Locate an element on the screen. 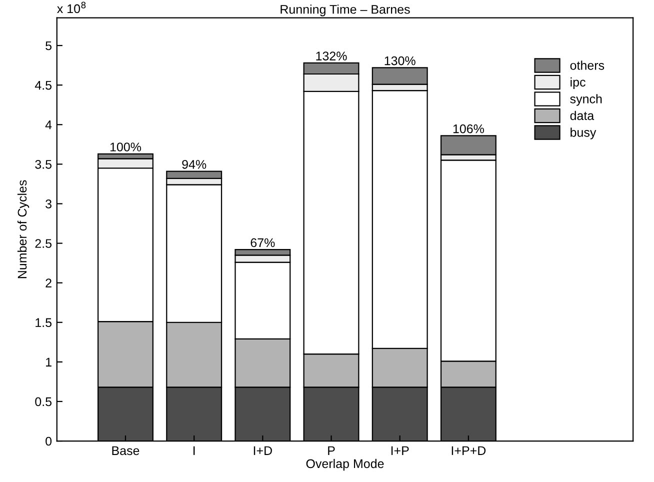  y-tick-label: 1 is located at coordinates (49, 362).